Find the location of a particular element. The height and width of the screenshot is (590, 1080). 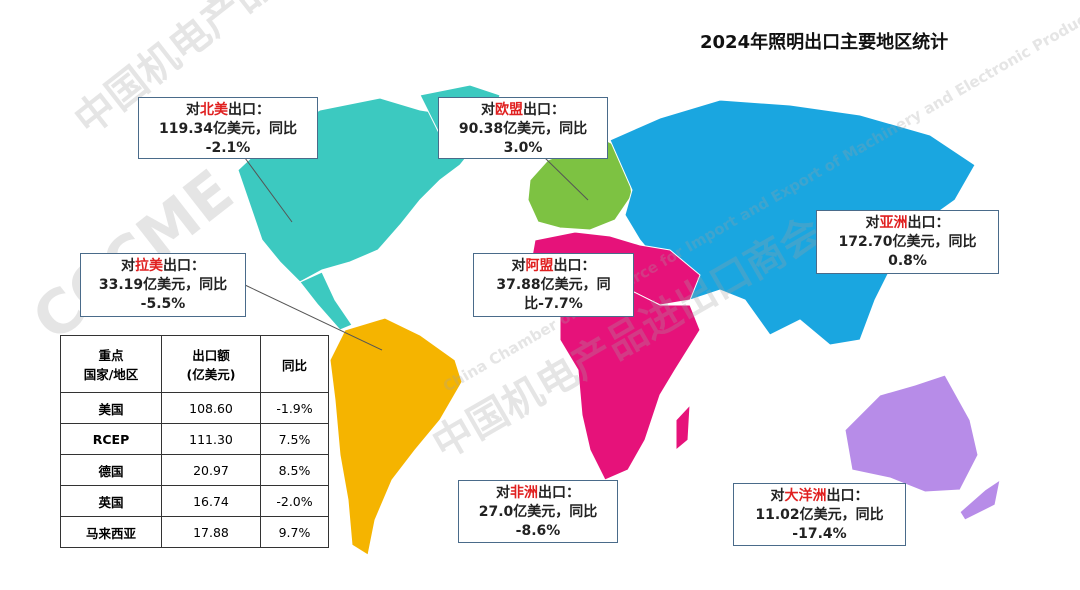

table-cell: 8.5% is located at coordinates (294, 470).